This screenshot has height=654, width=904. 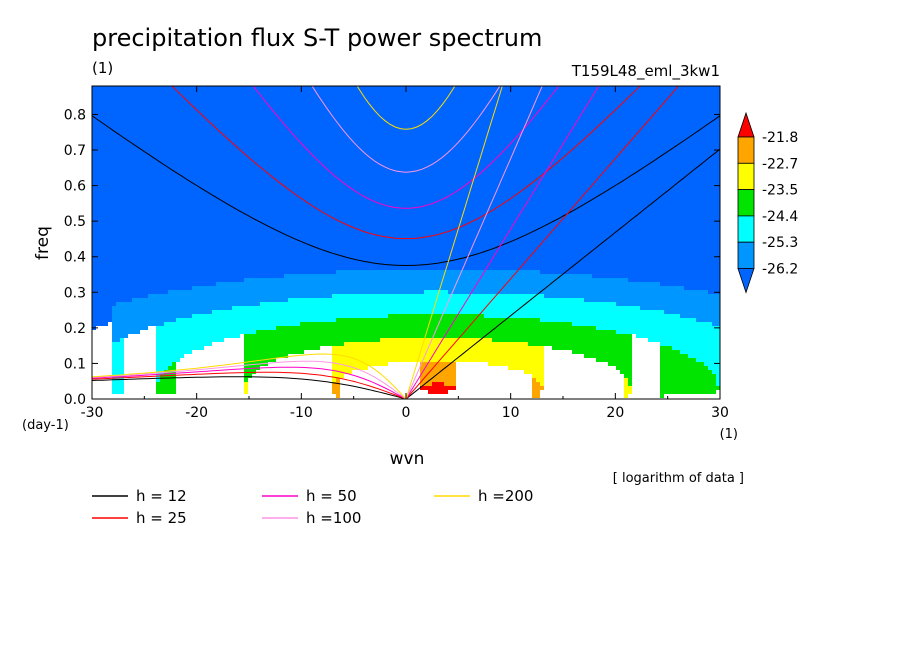 I want to click on x-tick-label: 0, so click(x=406, y=413).